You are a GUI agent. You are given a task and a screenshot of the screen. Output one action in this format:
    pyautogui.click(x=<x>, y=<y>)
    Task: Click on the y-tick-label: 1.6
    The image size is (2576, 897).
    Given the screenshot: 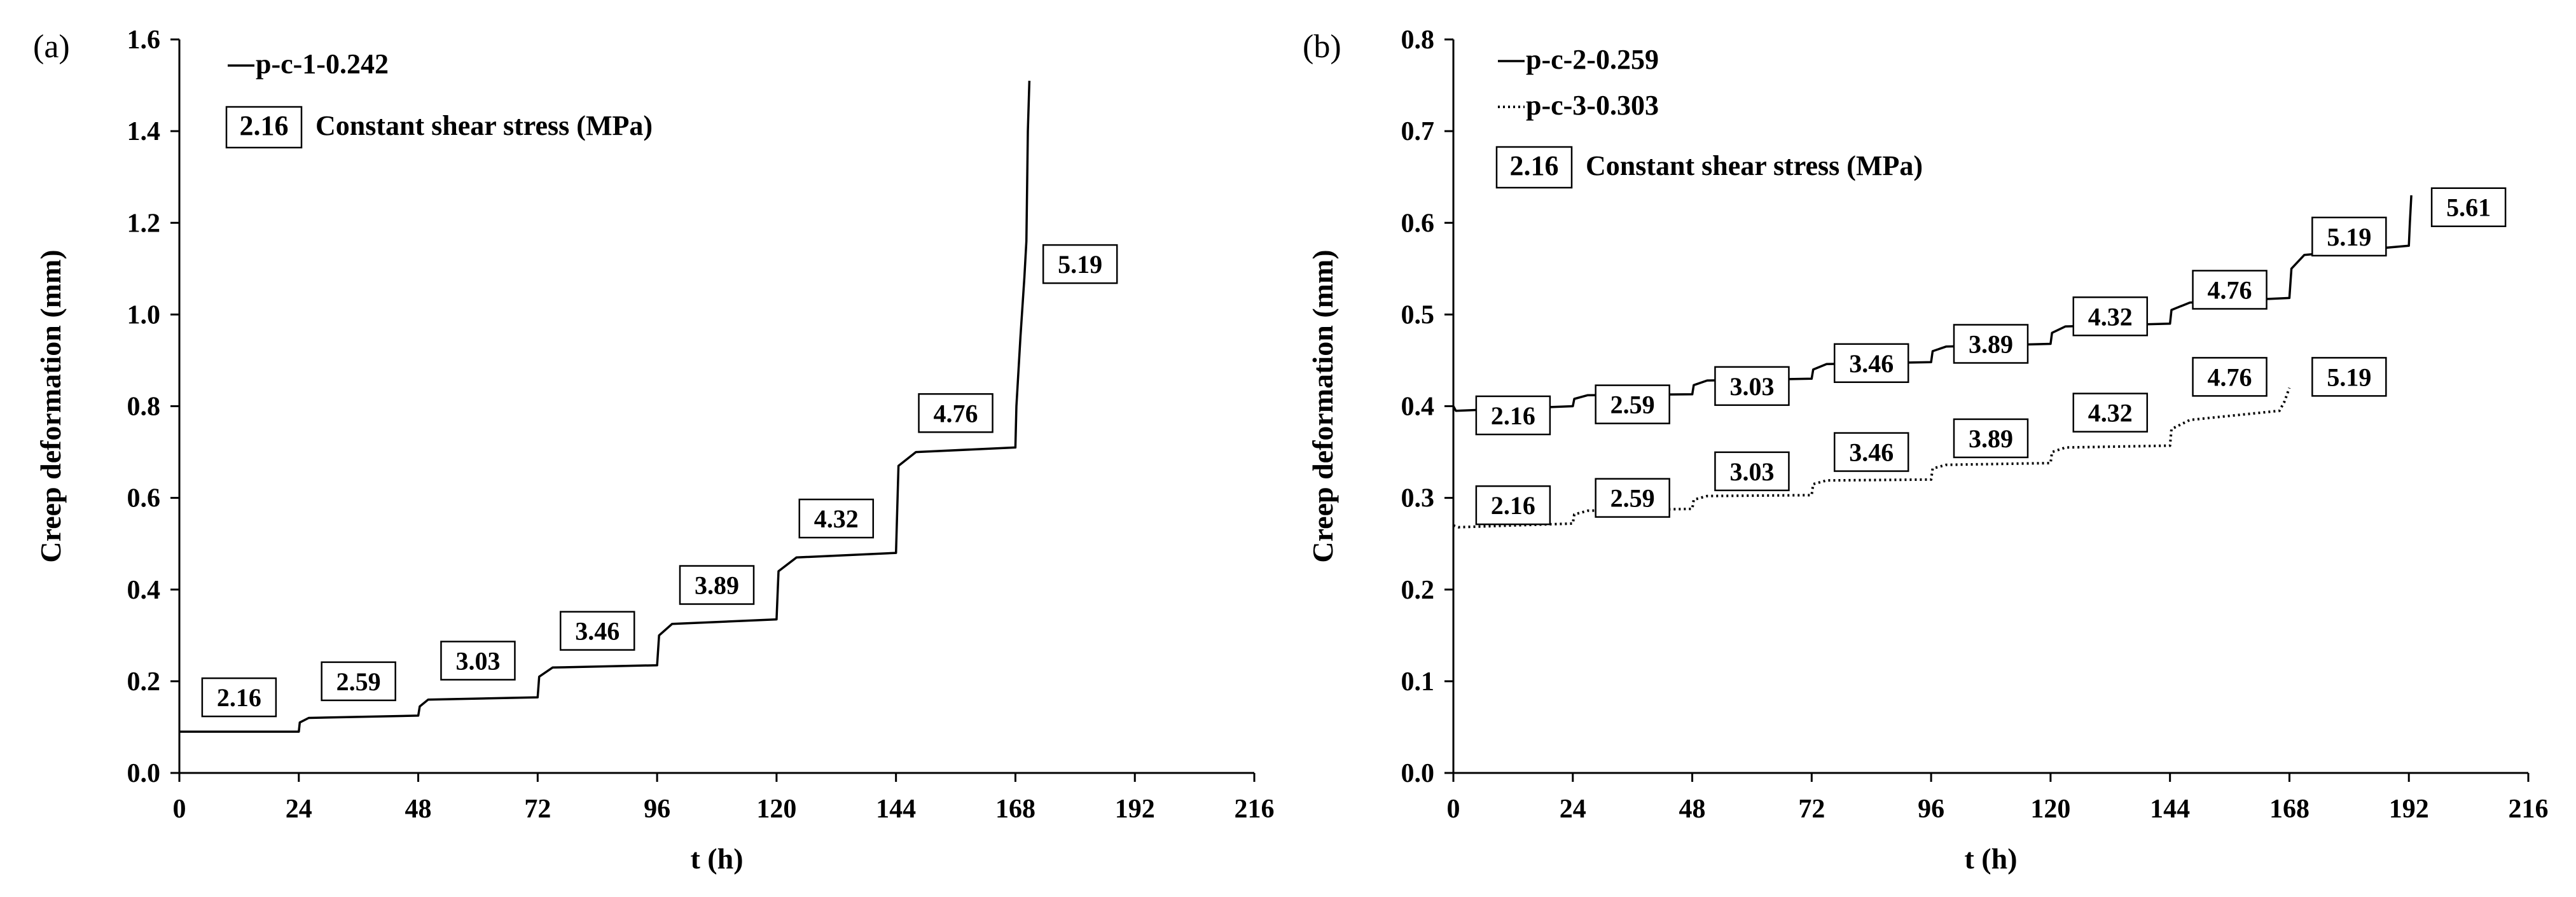 What is the action you would take?
    pyautogui.click(x=144, y=40)
    